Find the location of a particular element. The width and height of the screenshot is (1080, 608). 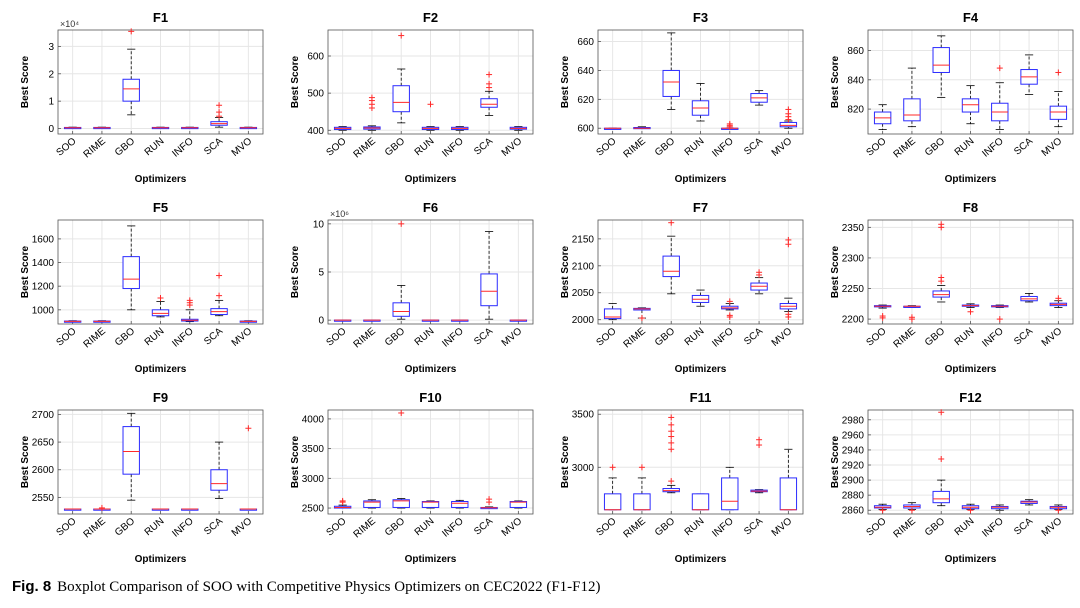

y-tick-label: 1 is located at coordinates (51, 102).